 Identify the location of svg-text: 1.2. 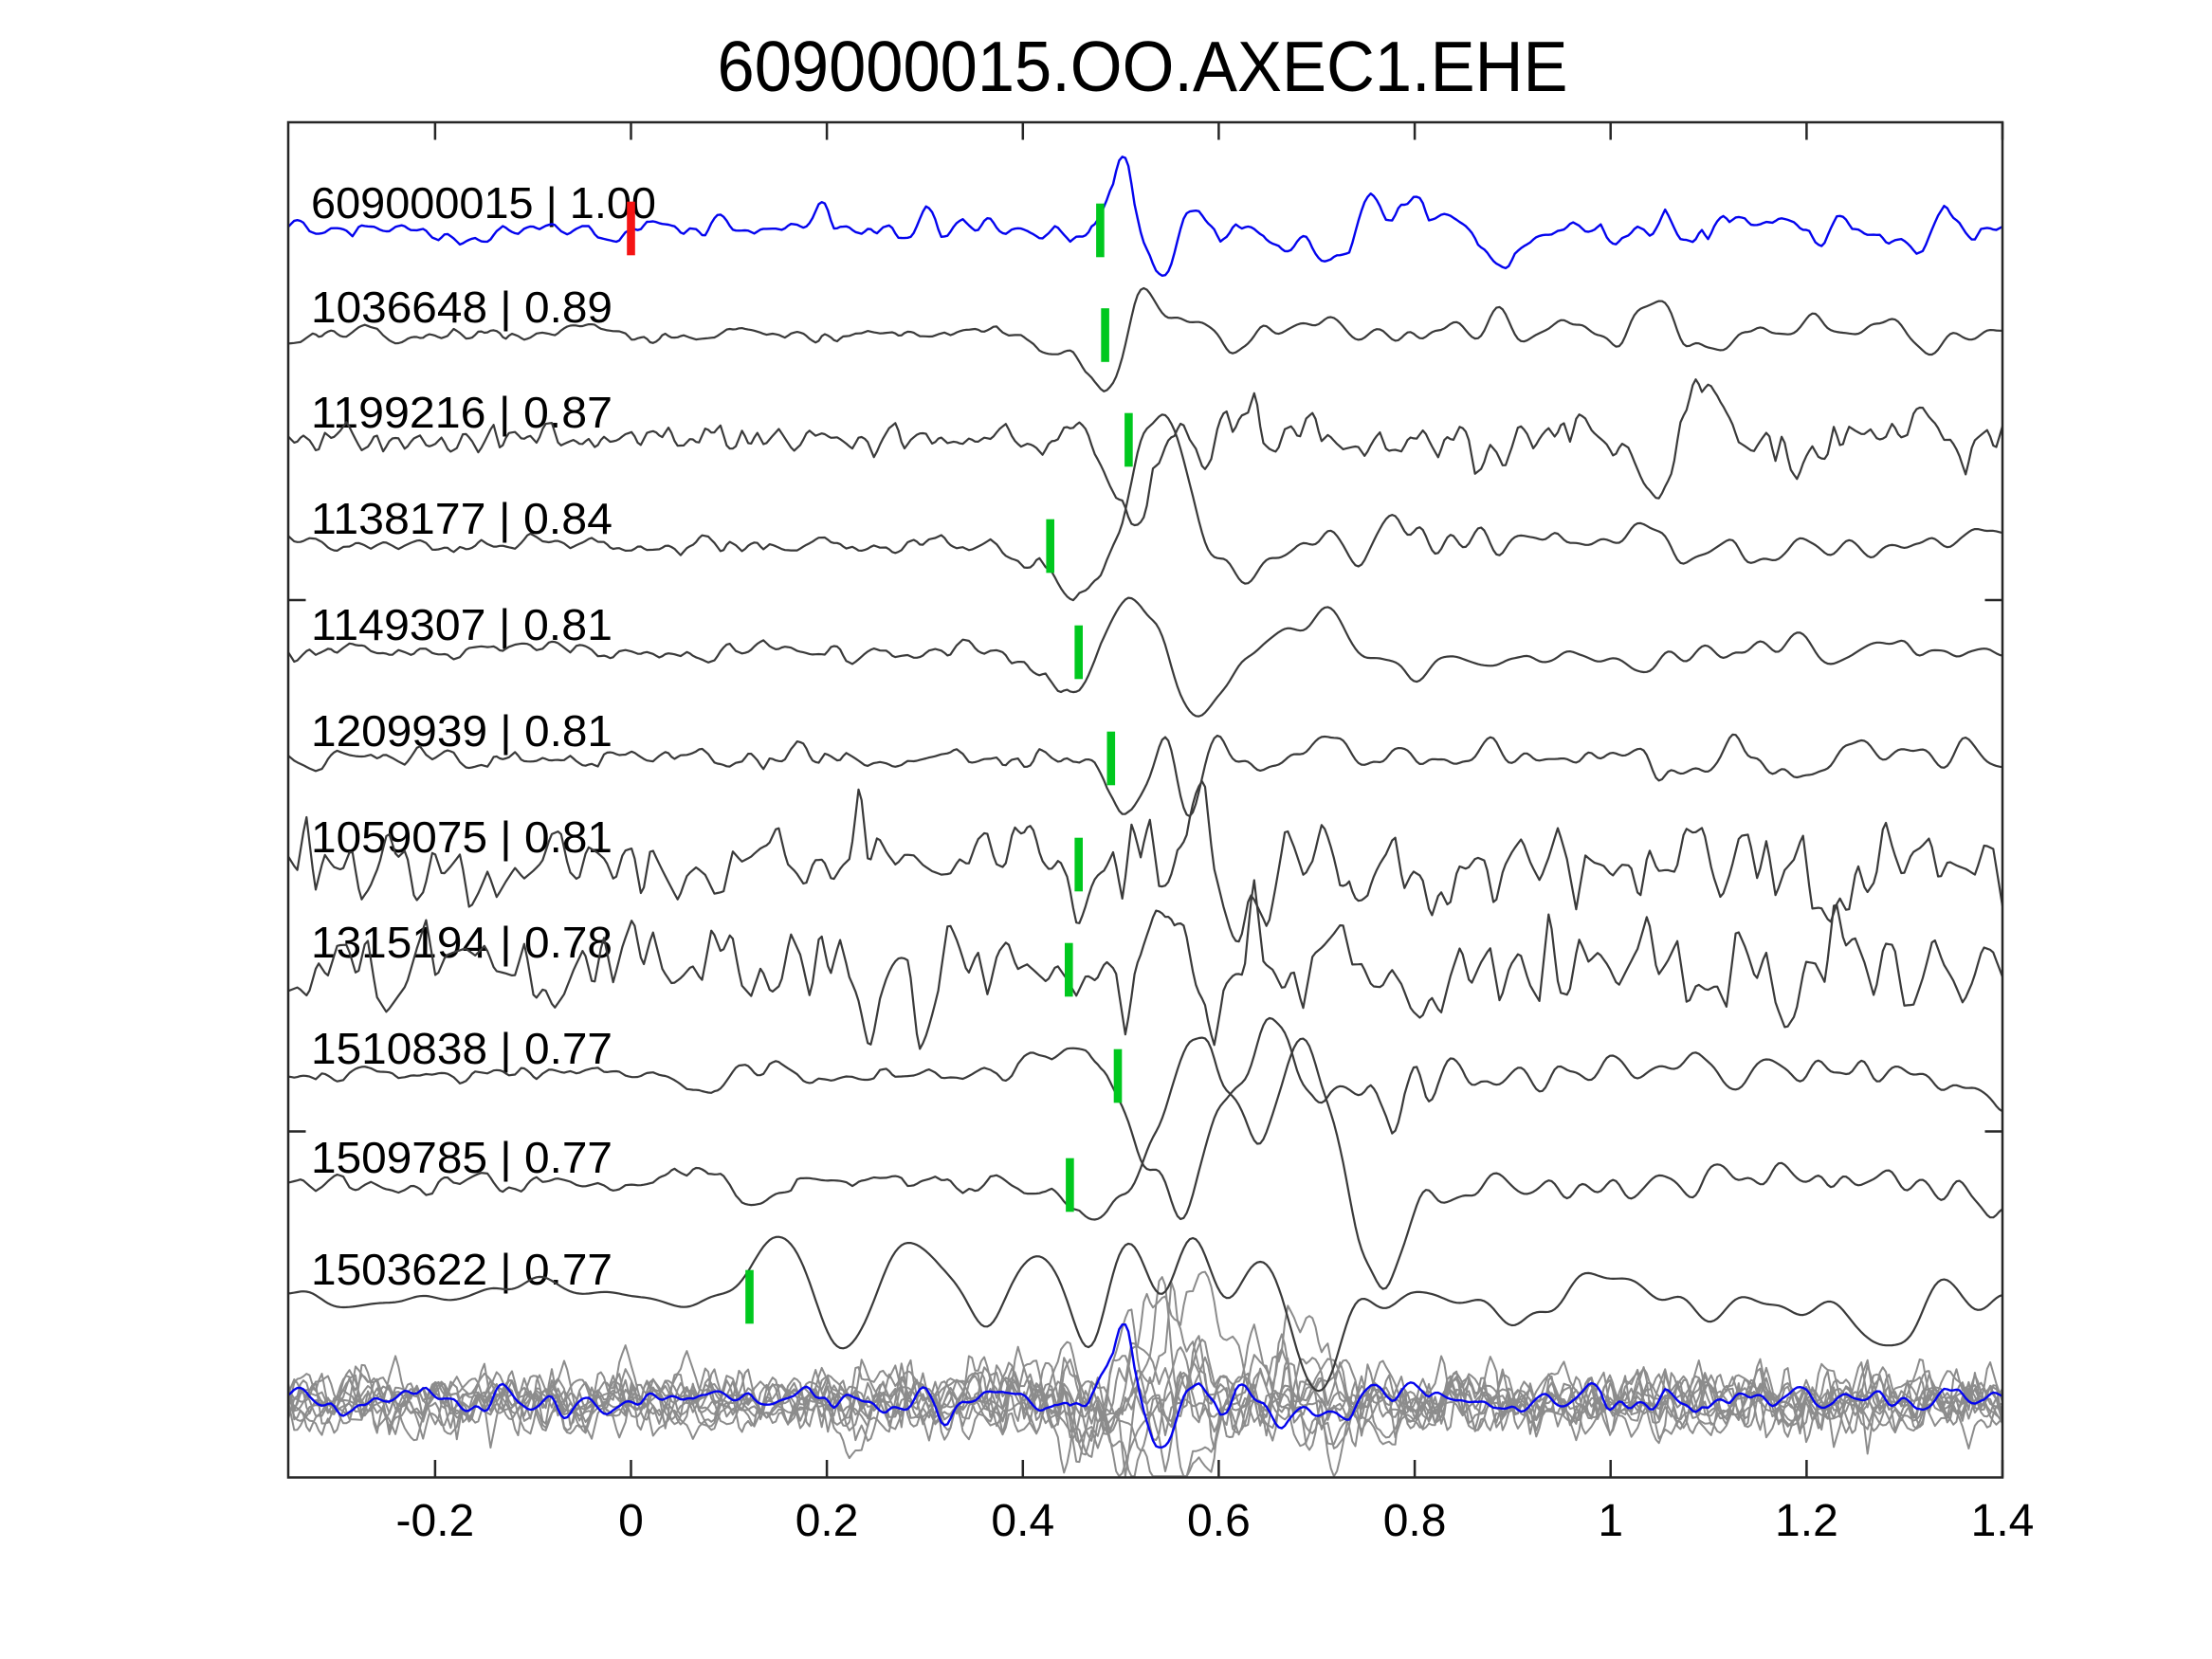
(1806, 1521).